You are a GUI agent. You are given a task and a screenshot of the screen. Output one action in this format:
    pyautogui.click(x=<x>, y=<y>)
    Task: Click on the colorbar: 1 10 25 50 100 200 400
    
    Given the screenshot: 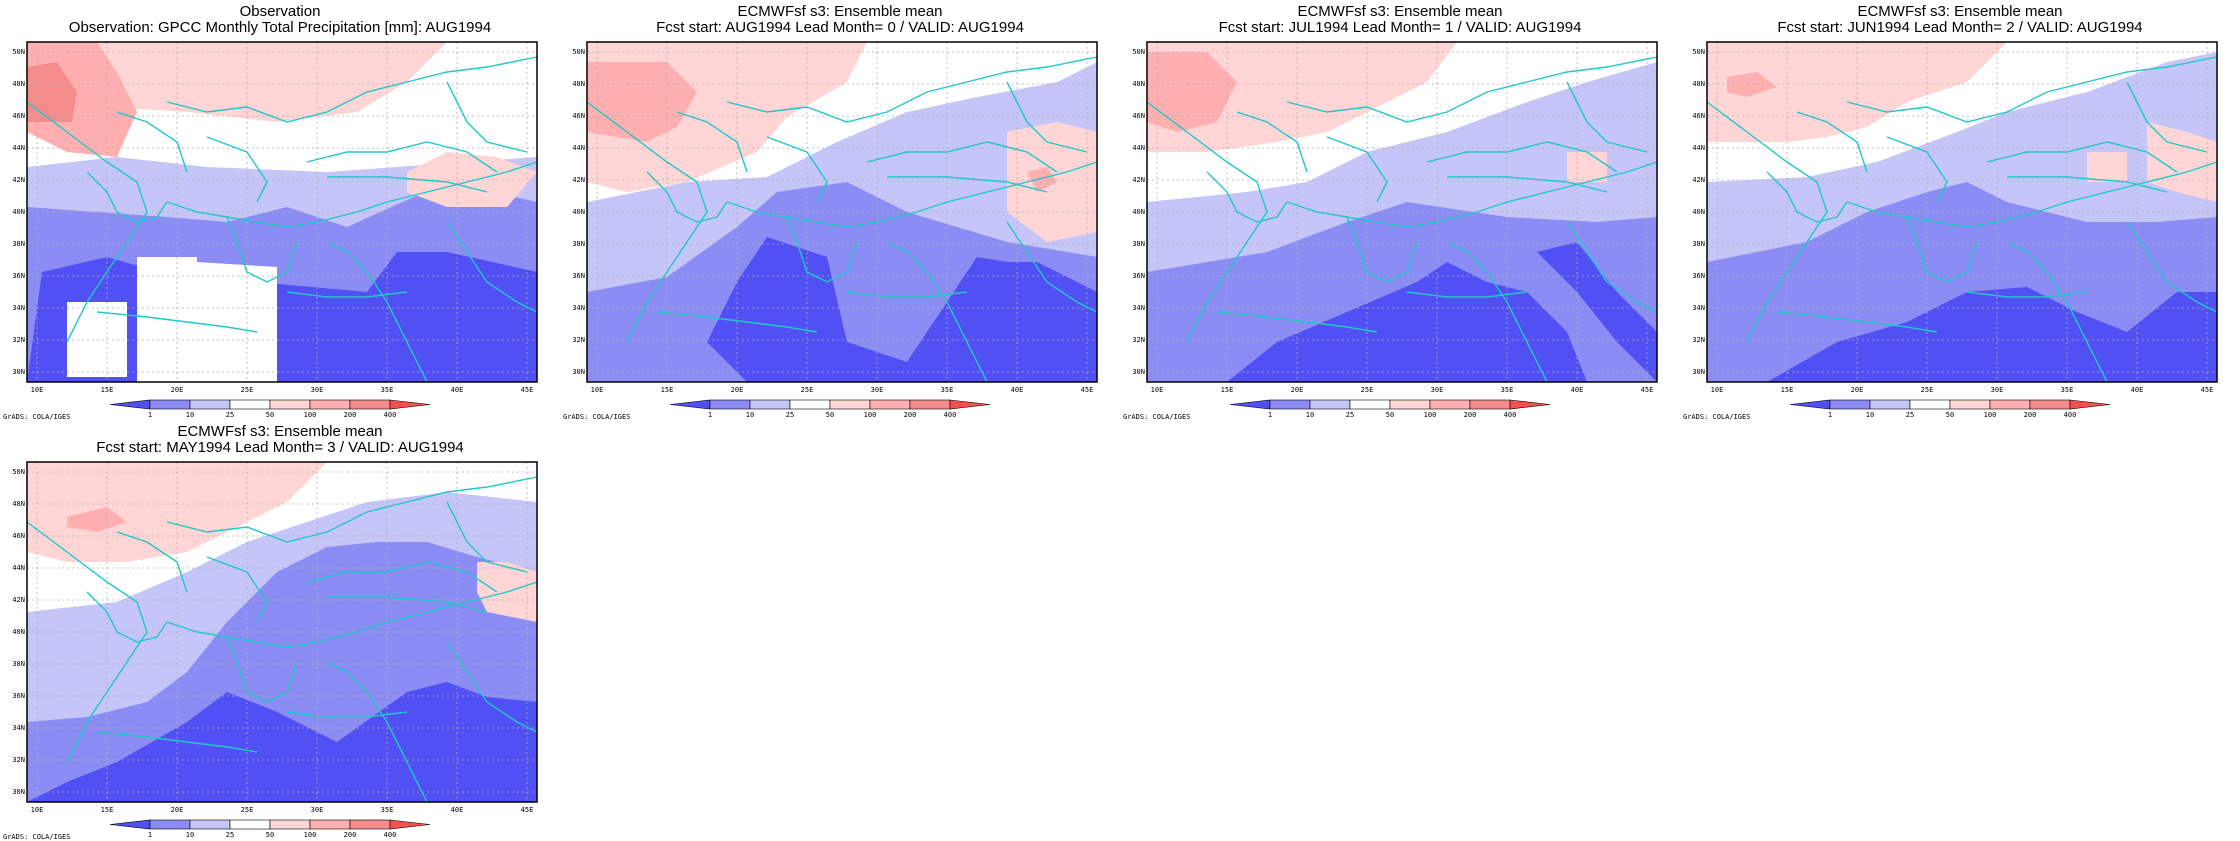 What is the action you would take?
    pyautogui.click(x=270, y=409)
    